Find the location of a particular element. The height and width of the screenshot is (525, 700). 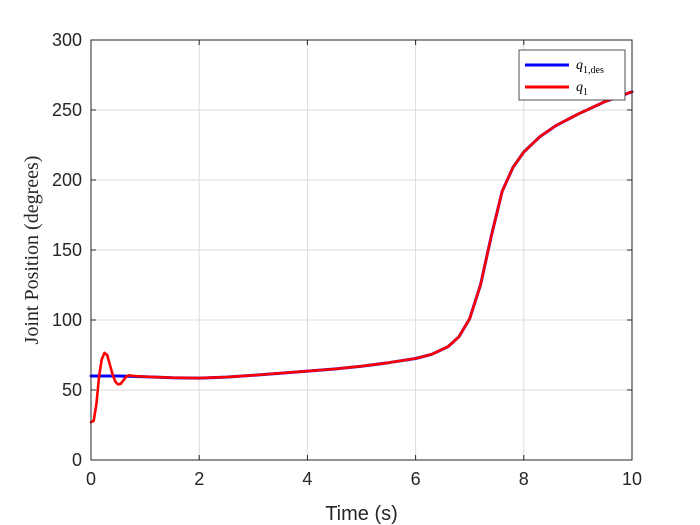

y-tick-label: 150 is located at coordinates (67, 250).